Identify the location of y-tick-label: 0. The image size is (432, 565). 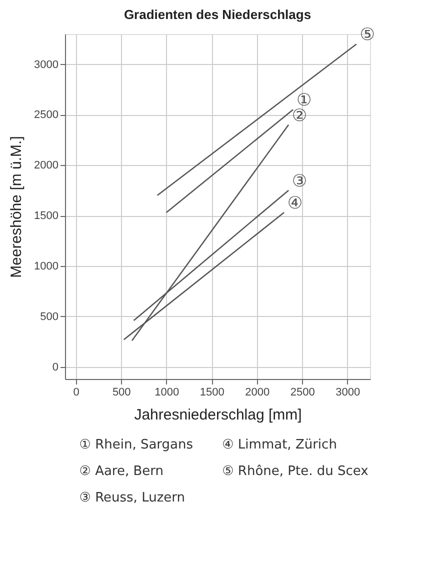
(55, 367).